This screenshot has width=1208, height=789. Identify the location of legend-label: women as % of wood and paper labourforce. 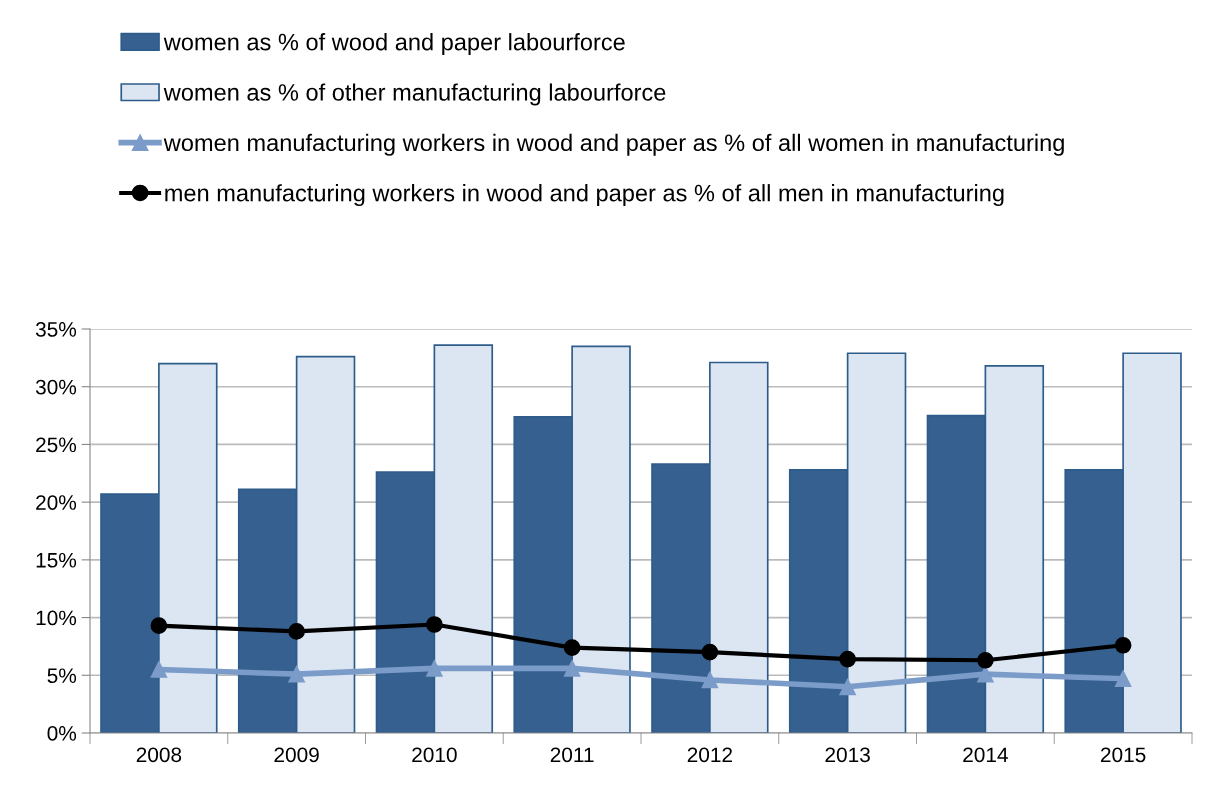
(394, 44).